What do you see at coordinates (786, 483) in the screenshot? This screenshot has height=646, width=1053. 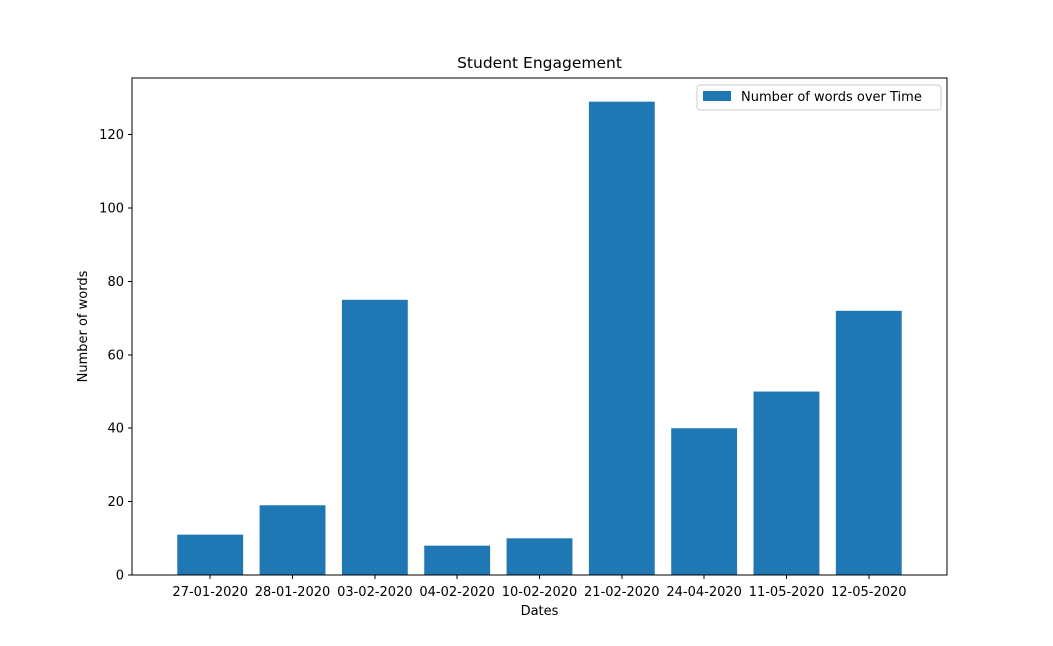 I see `bar-11-05-2020` at bounding box center [786, 483].